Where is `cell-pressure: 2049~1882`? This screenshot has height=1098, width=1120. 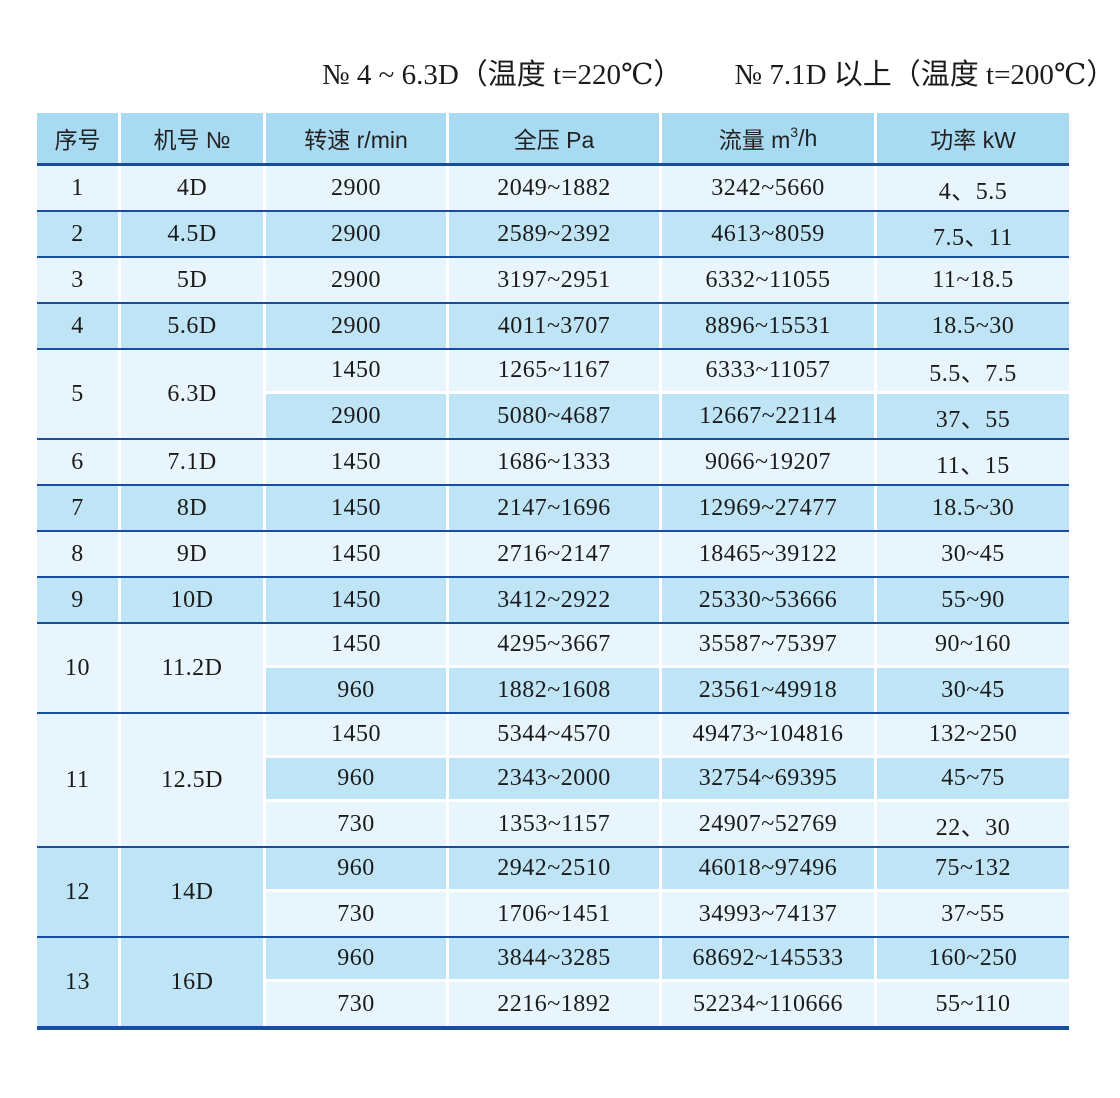 cell-pressure: 2049~1882 is located at coordinates (552, 188).